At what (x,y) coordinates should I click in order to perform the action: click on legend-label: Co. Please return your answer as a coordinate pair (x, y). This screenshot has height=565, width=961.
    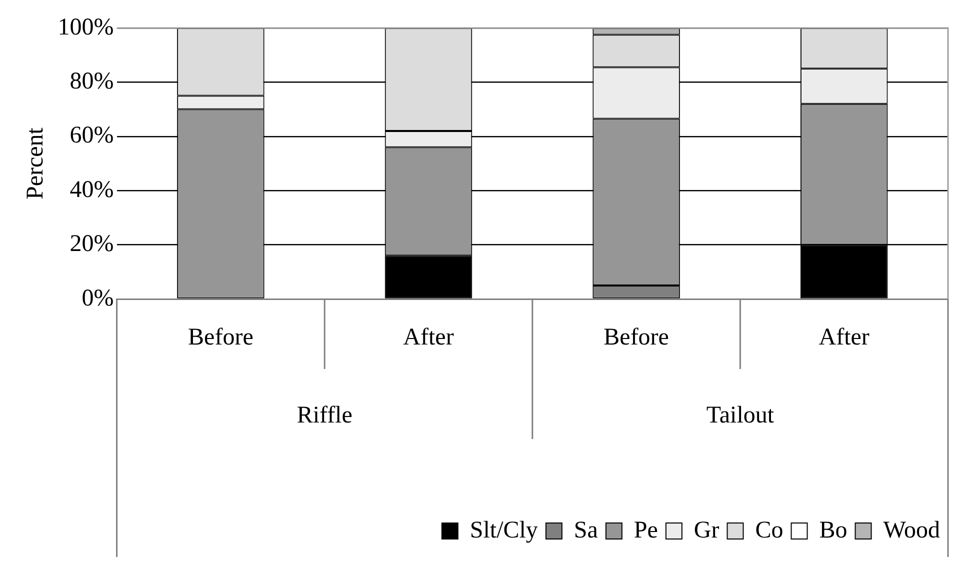
    Looking at the image, I should click on (769, 530).